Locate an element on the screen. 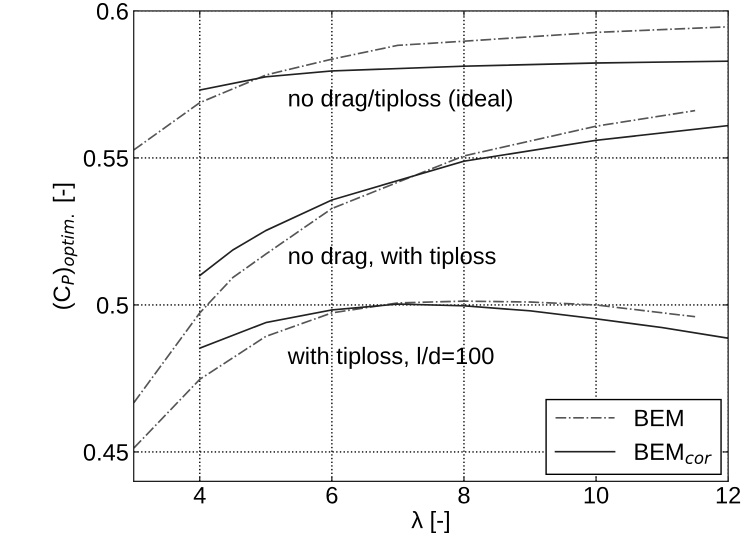  annotation: no drag, with tiploss is located at coordinates (392, 257).